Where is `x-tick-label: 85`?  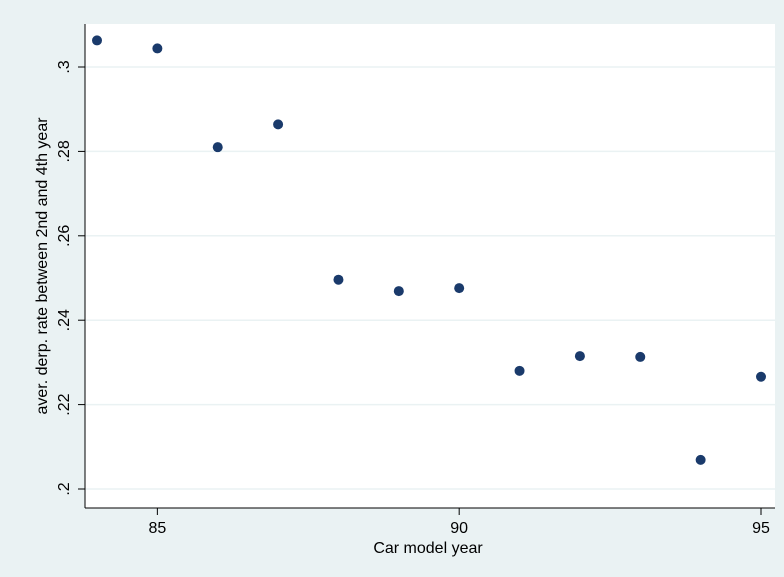
x-tick-label: 85 is located at coordinates (157, 528).